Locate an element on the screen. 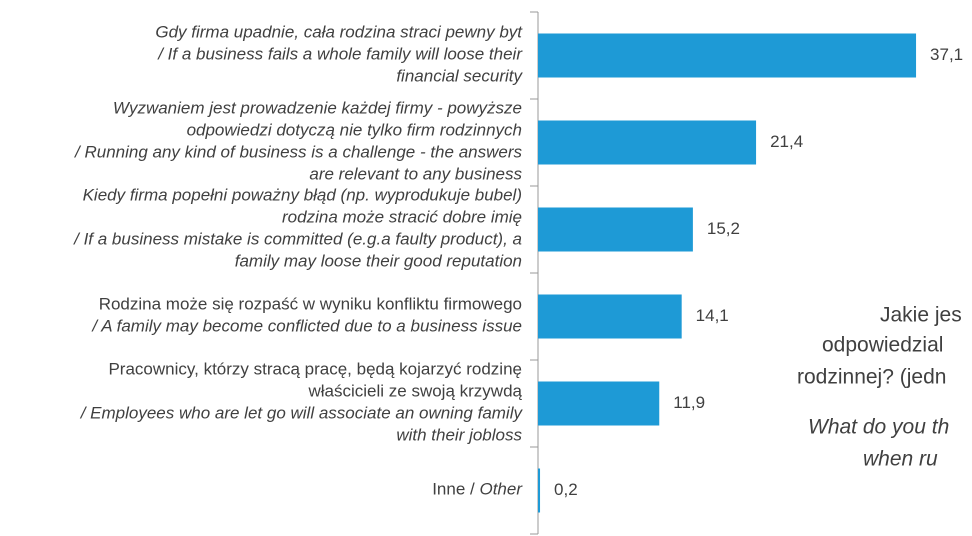  value-label: 11,9 is located at coordinates (689, 402).